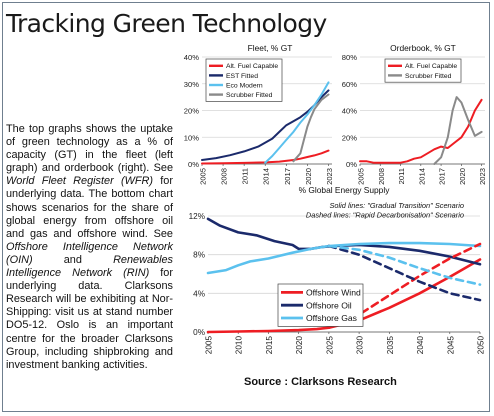  Describe the element at coordinates (349, 84) in the screenshot. I see `y-tick-label: 60%` at that location.